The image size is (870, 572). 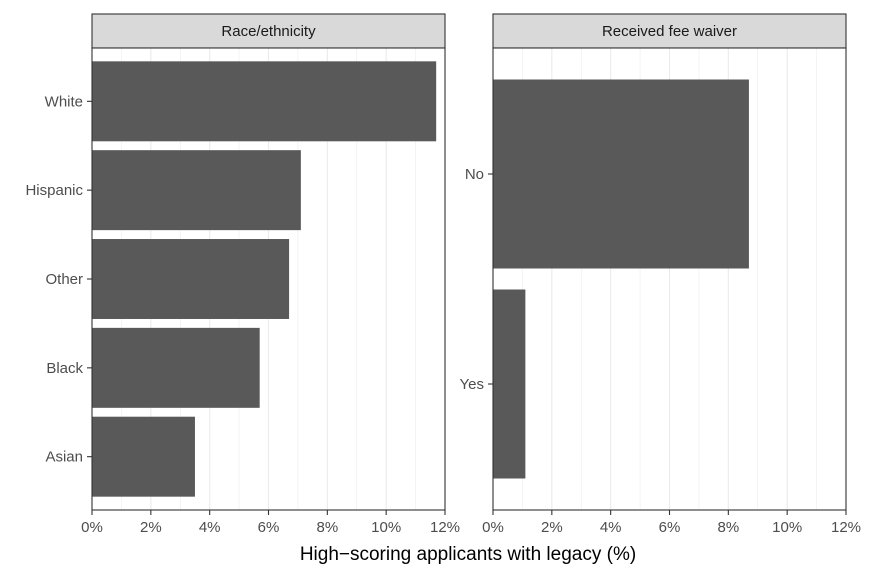 What do you see at coordinates (468, 554) in the screenshot?
I see `x-axis-title: High−scoring applicants with legacy (%)` at bounding box center [468, 554].